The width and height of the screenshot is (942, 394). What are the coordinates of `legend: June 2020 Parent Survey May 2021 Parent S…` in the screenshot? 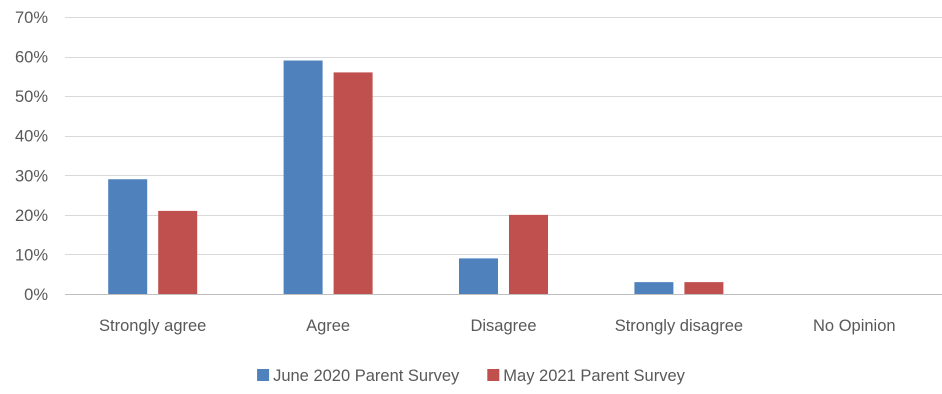 It's located at (471, 376).